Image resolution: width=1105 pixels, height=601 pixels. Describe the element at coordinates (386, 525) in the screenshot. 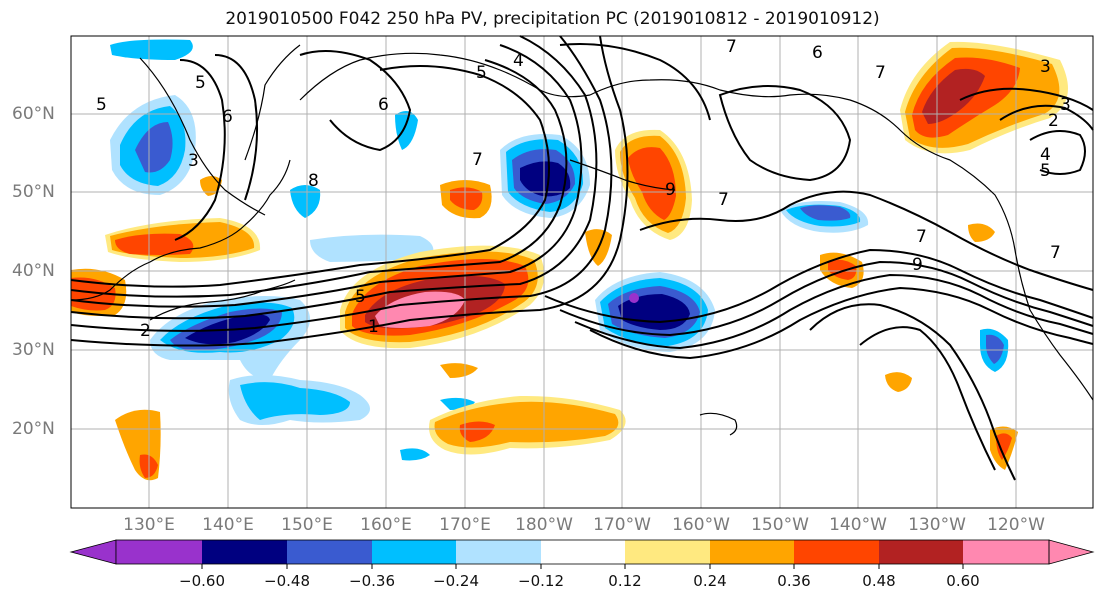

I see `lon-label: 160°E` at that location.